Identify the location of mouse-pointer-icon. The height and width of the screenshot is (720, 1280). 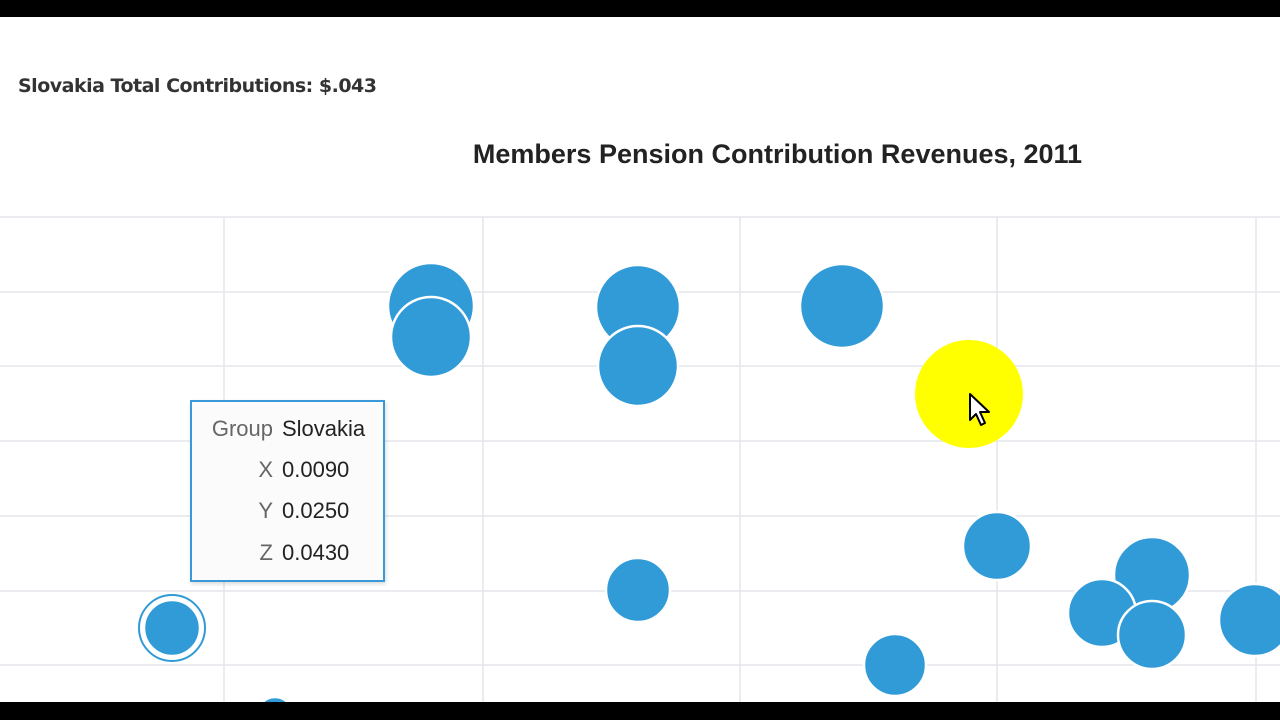
(979, 409).